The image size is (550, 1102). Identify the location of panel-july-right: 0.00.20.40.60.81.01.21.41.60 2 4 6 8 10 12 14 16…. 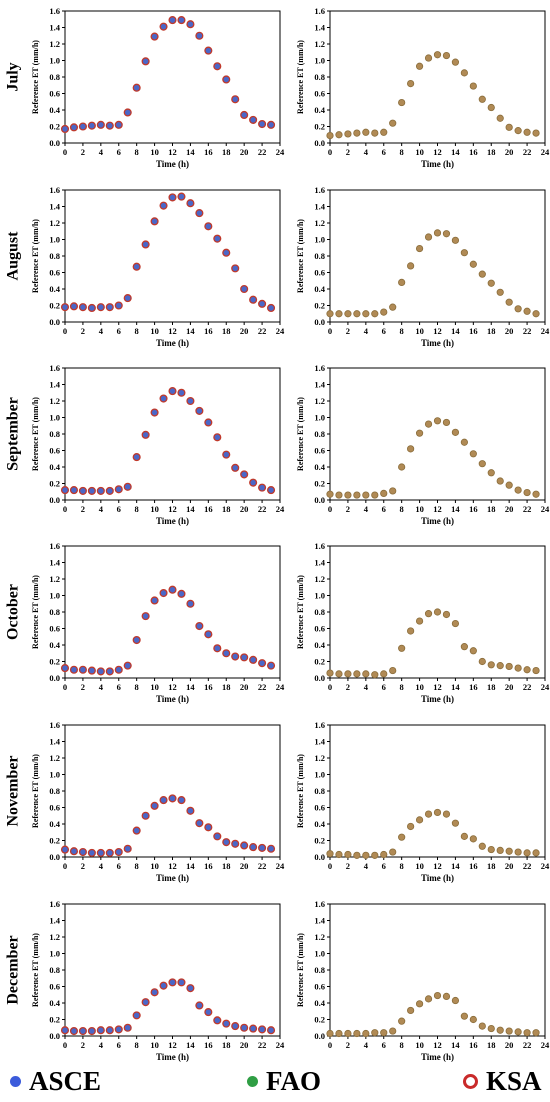
(423, 87).